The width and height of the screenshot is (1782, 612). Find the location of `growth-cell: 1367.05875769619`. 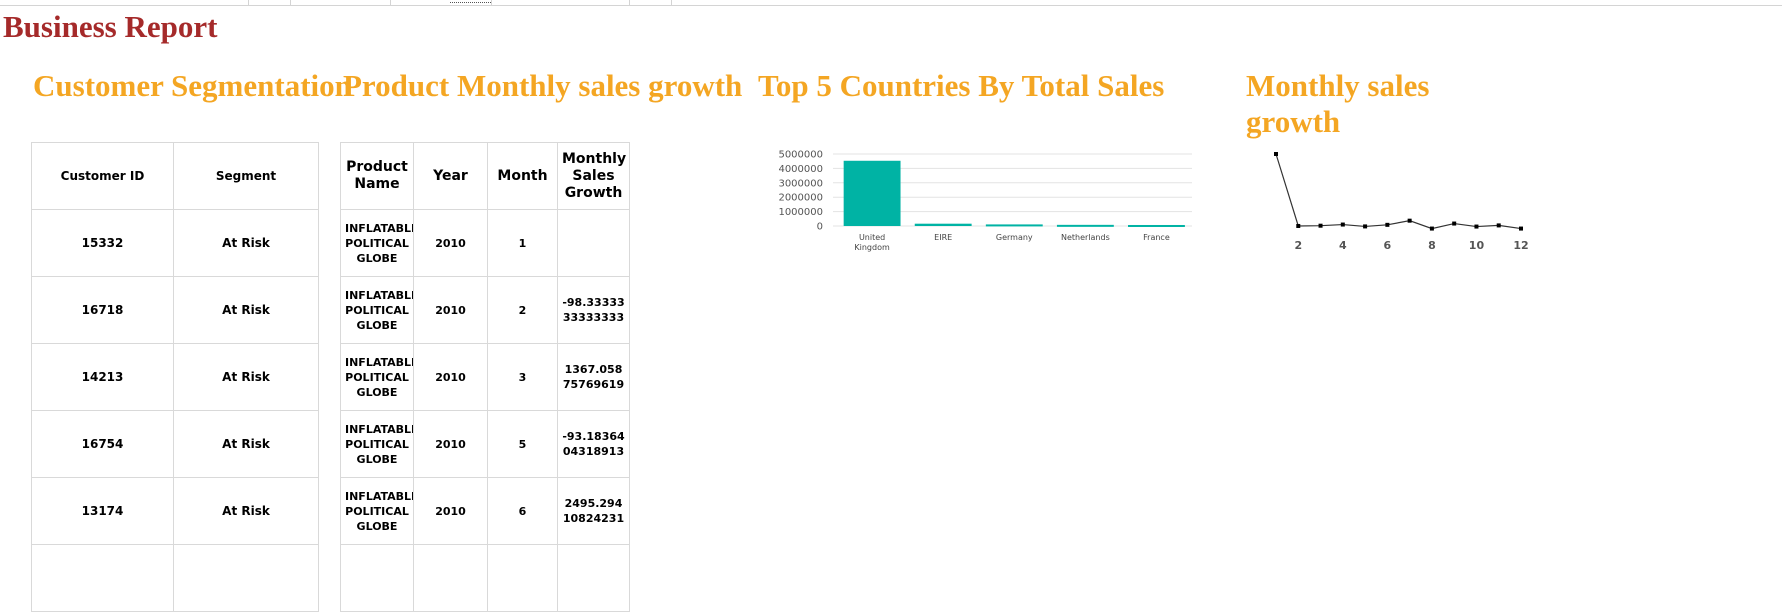

growth-cell: 1367.05875769619 is located at coordinates (593, 377).